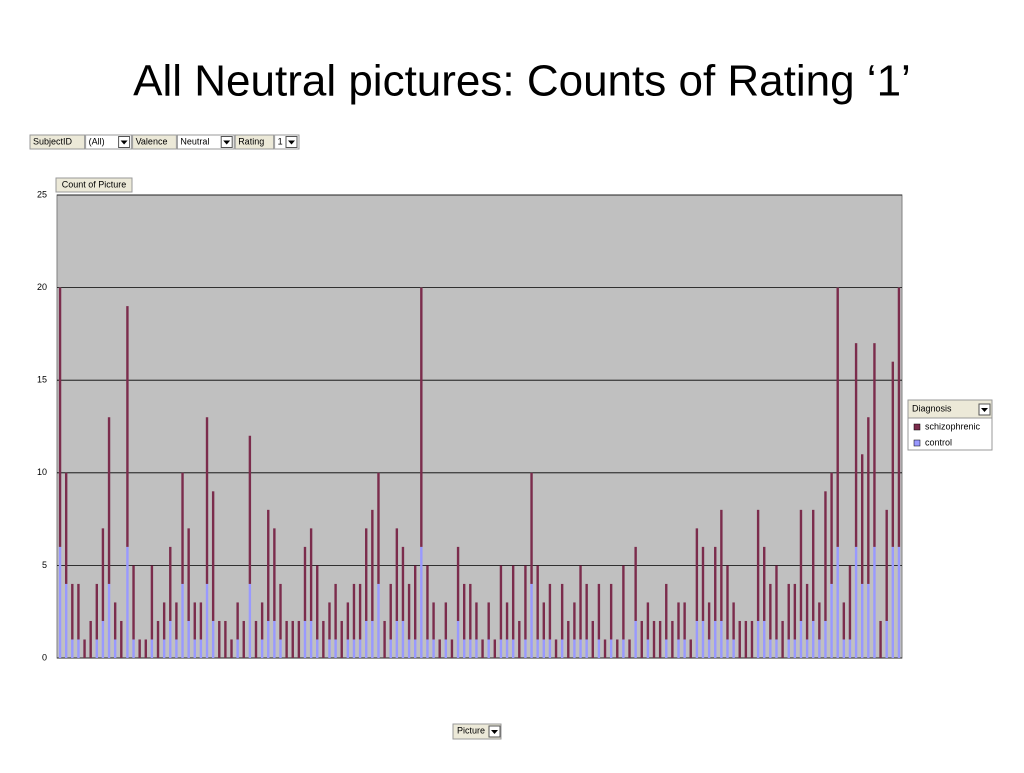 This screenshot has width=1024, height=773. I want to click on dropdown-icon, so click(494, 732).